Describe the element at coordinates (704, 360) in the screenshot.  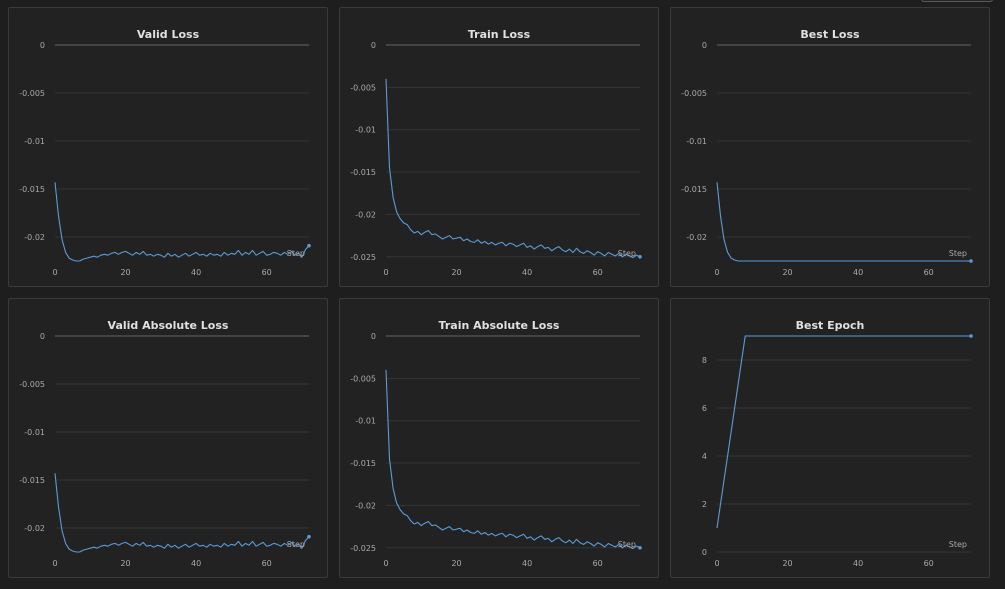
I see `y-tick-label: 8` at that location.